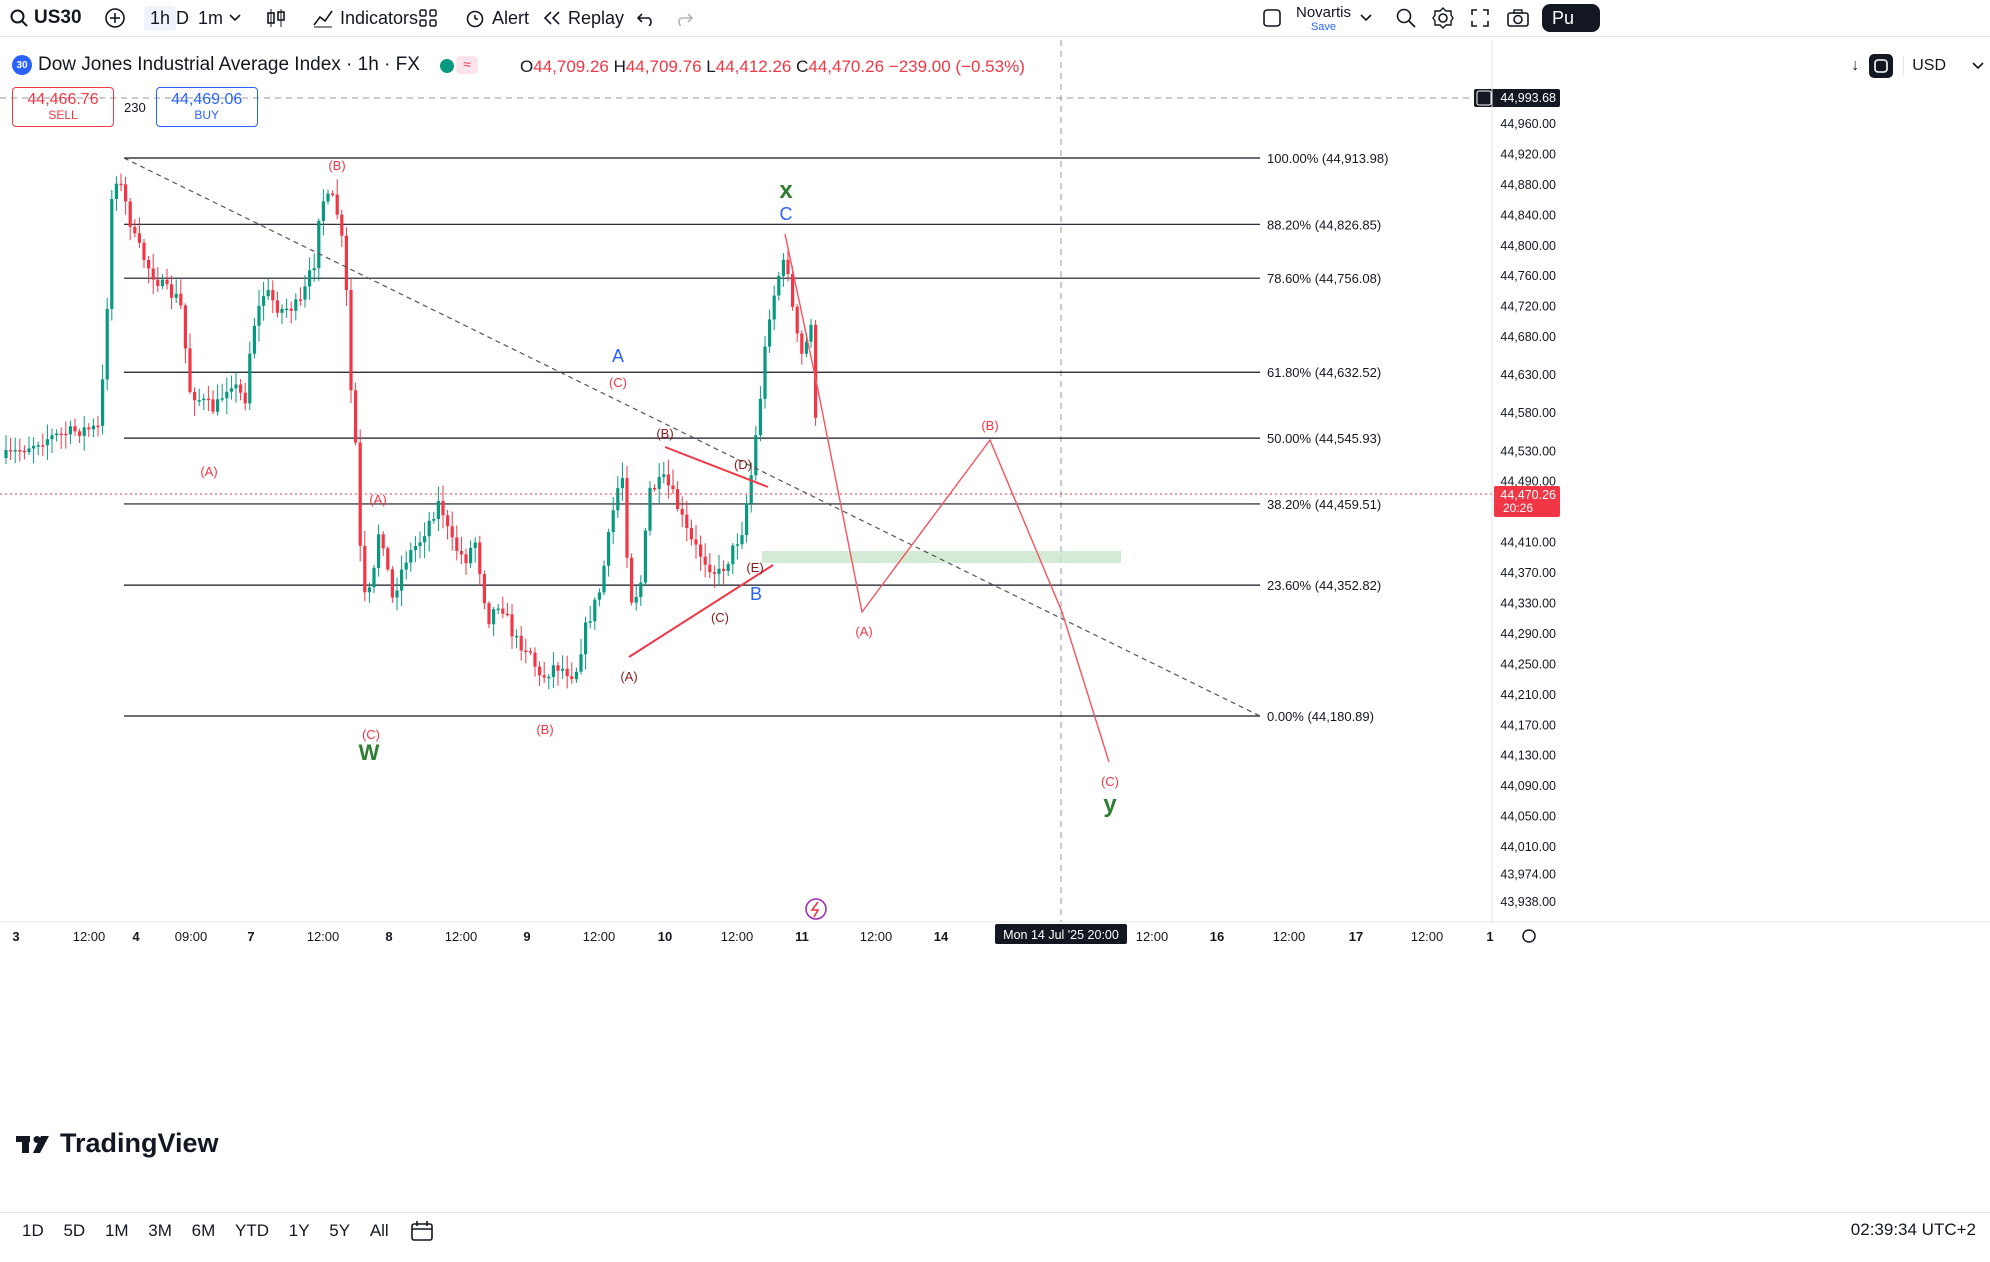  Describe the element at coordinates (252, 1230) in the screenshot. I see `range-ytd: YTD` at that location.